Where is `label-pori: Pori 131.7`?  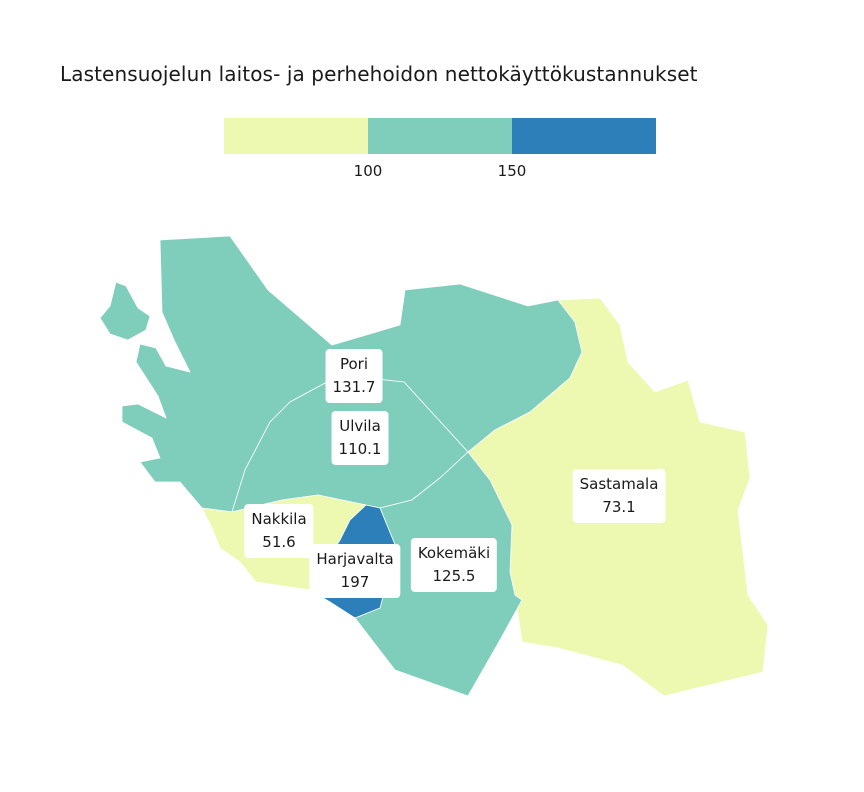 label-pori: Pori 131.7 is located at coordinates (354, 376).